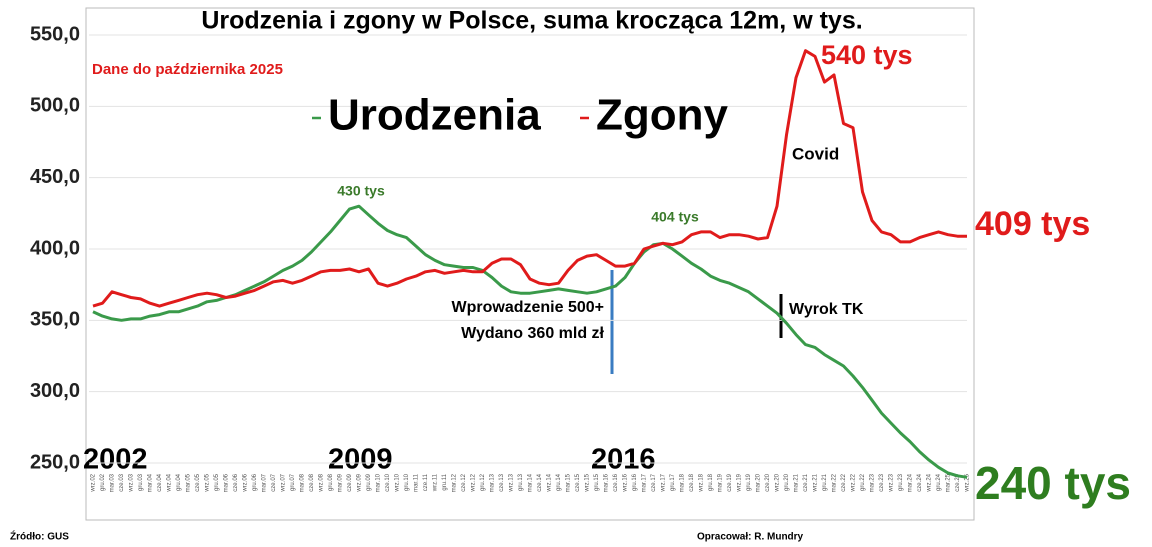 The width and height of the screenshot is (1152, 547). I want to click on x-tick-label: gru.03, so click(141, 482).